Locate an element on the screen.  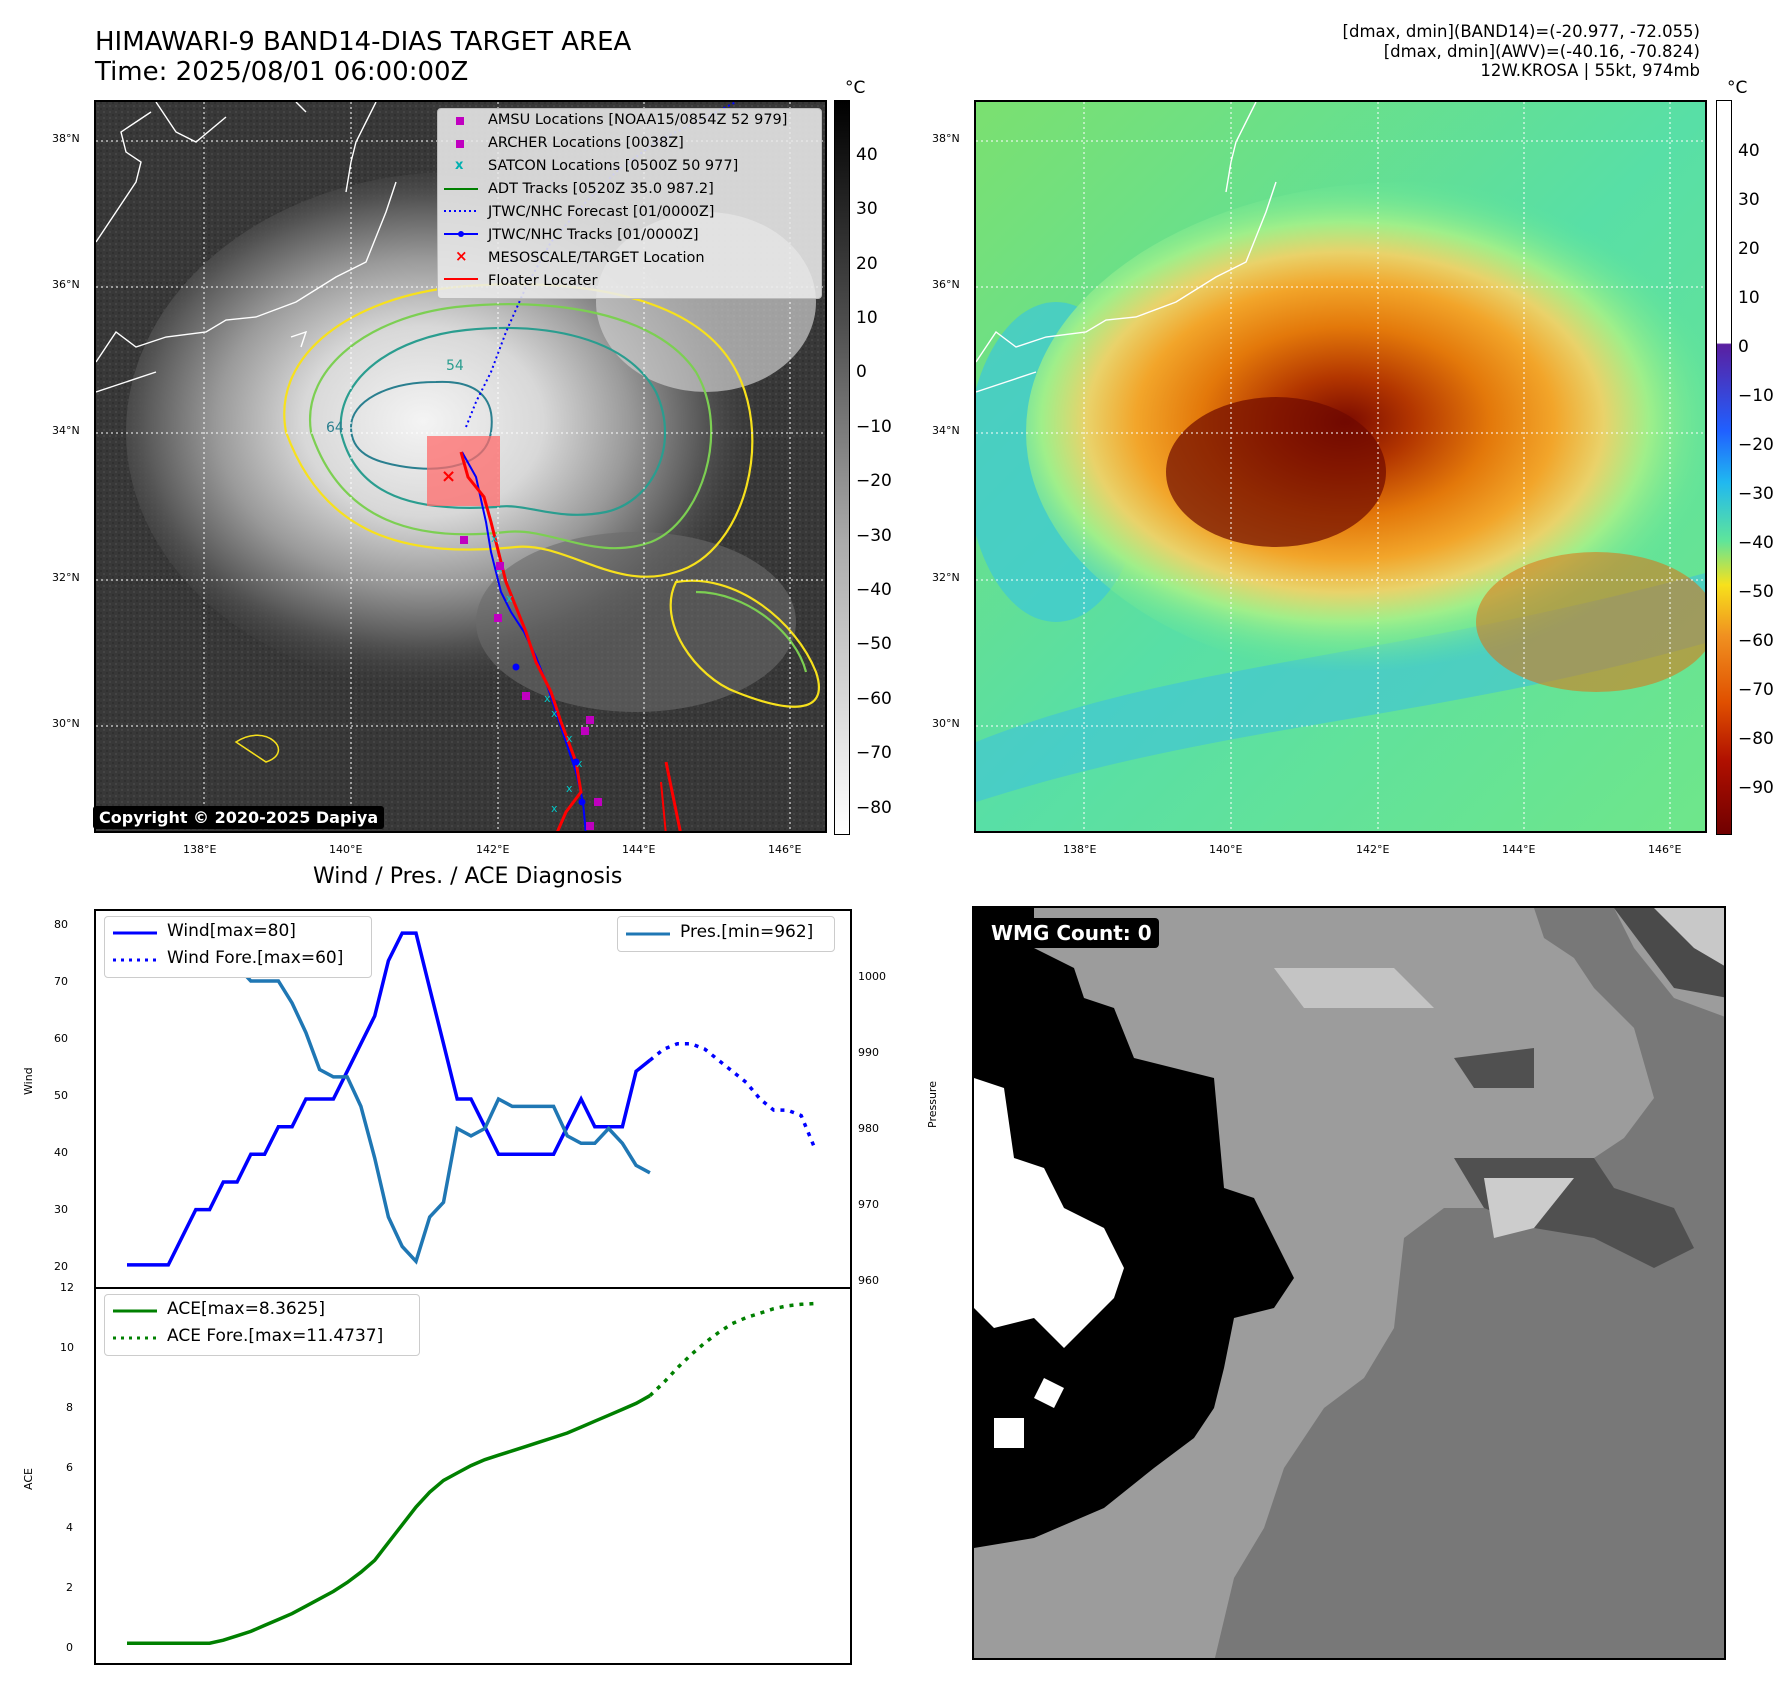
legend-satcon: SATCON Locations [0500Z 50 977] is located at coordinates (613, 166).